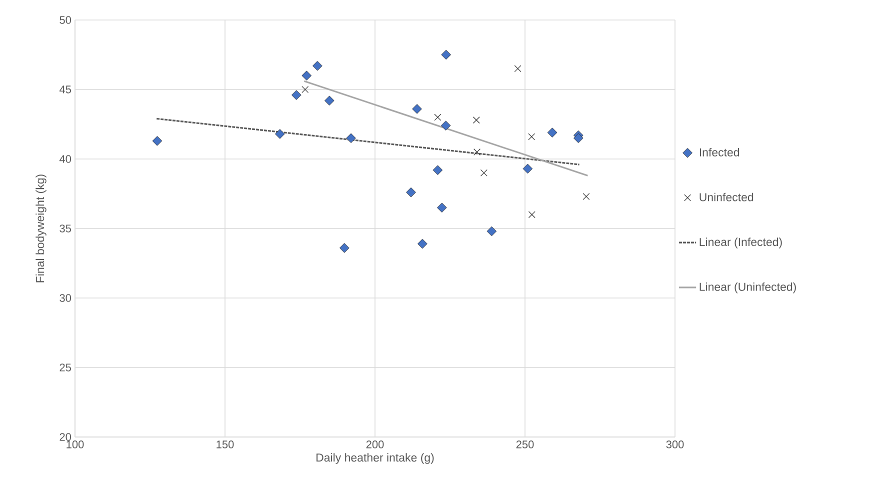 This screenshot has height=502, width=872. I want to click on y-tick-label: 30, so click(66, 298).